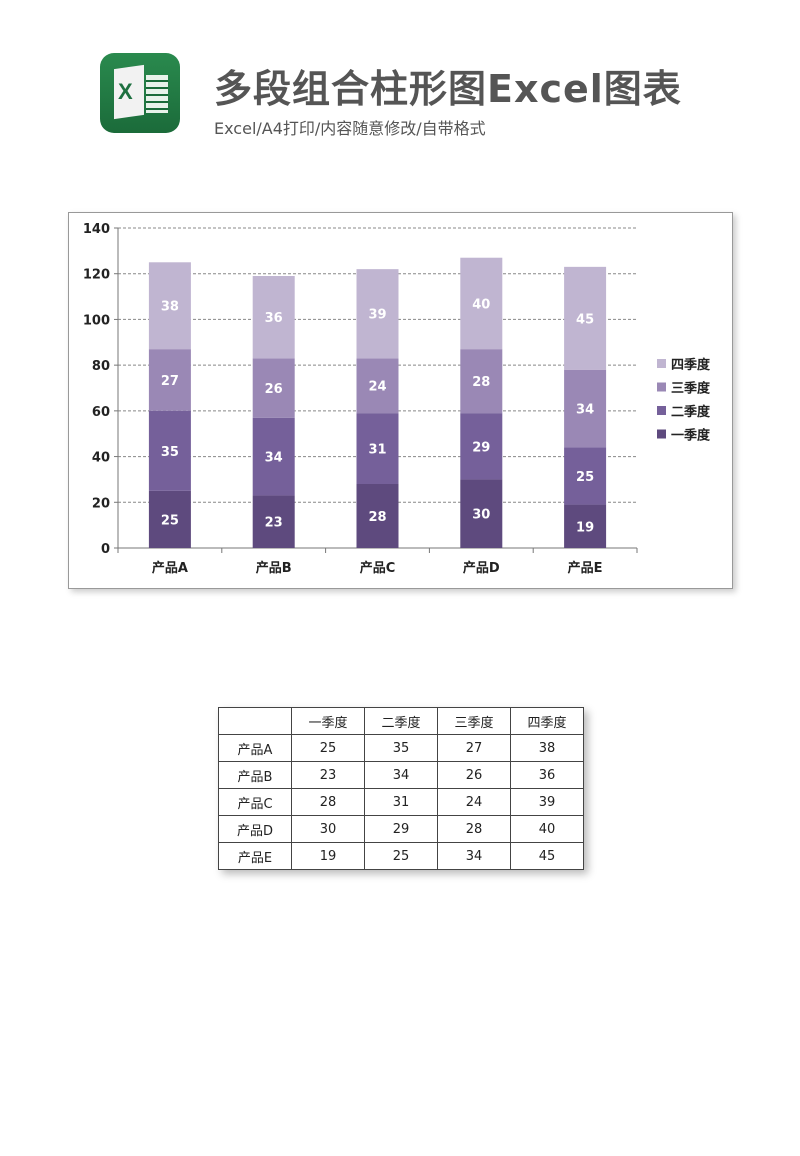 The height and width of the screenshot is (1156, 800). I want to click on data-label: 35, so click(170, 452).